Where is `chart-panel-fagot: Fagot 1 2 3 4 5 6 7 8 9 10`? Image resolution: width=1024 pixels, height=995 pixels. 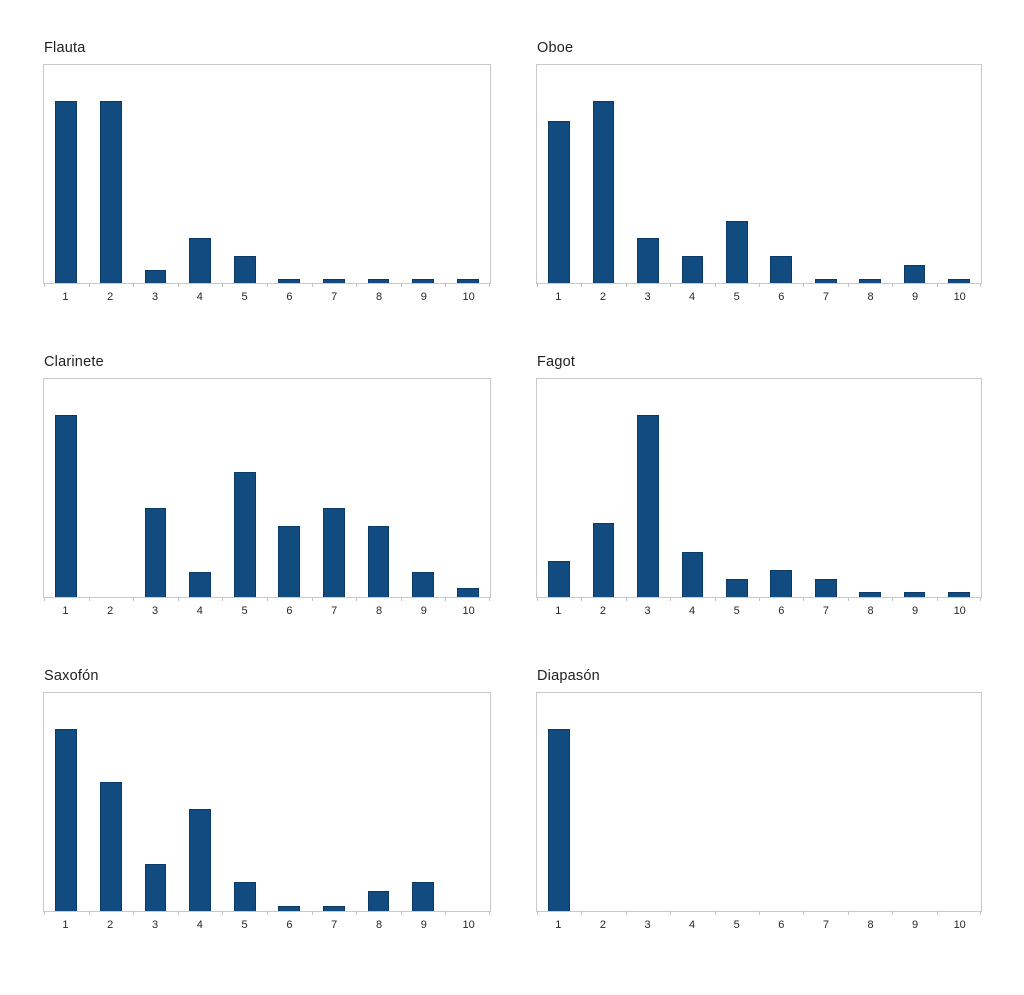
chart-panel-fagot: Fagot 1 2 3 4 5 6 7 8 9 10 is located at coordinates (759, 487).